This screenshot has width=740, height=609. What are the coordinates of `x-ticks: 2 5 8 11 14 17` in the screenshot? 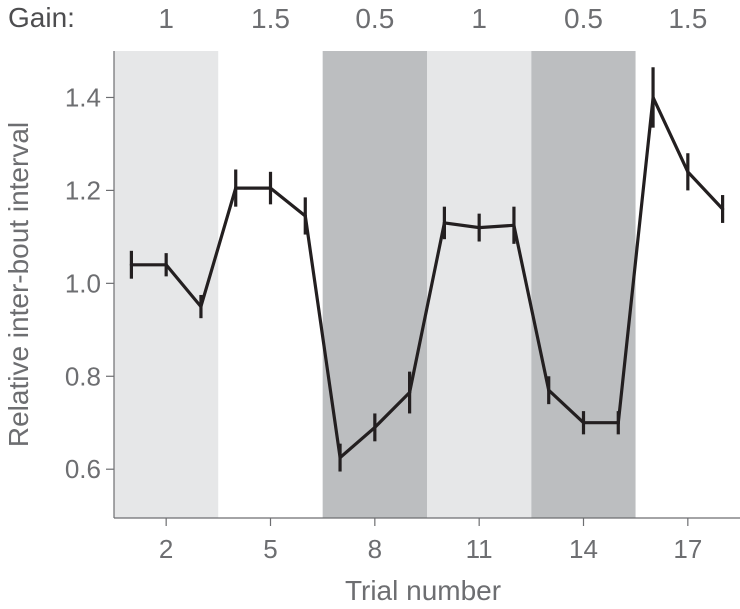 It's located at (430, 541).